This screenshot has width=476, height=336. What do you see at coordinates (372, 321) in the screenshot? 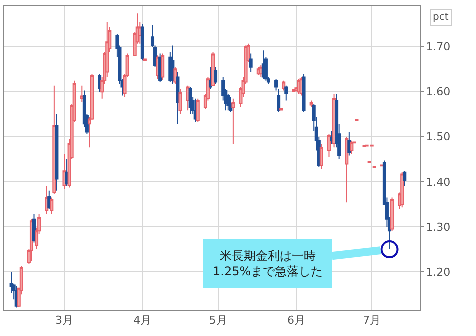
I see `x-tick-label: 7月` at bounding box center [372, 321].